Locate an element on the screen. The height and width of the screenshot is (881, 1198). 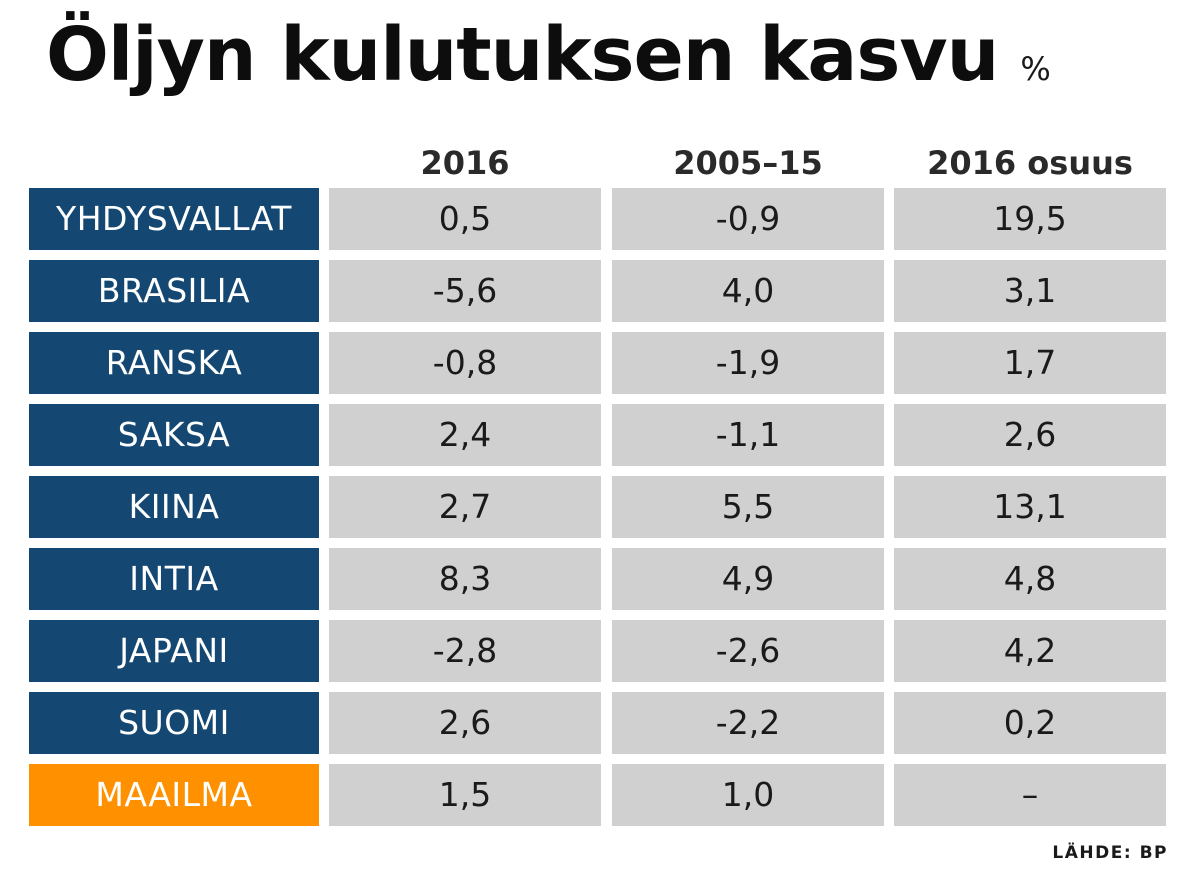
value-2005-15: 4,0 is located at coordinates (748, 291).